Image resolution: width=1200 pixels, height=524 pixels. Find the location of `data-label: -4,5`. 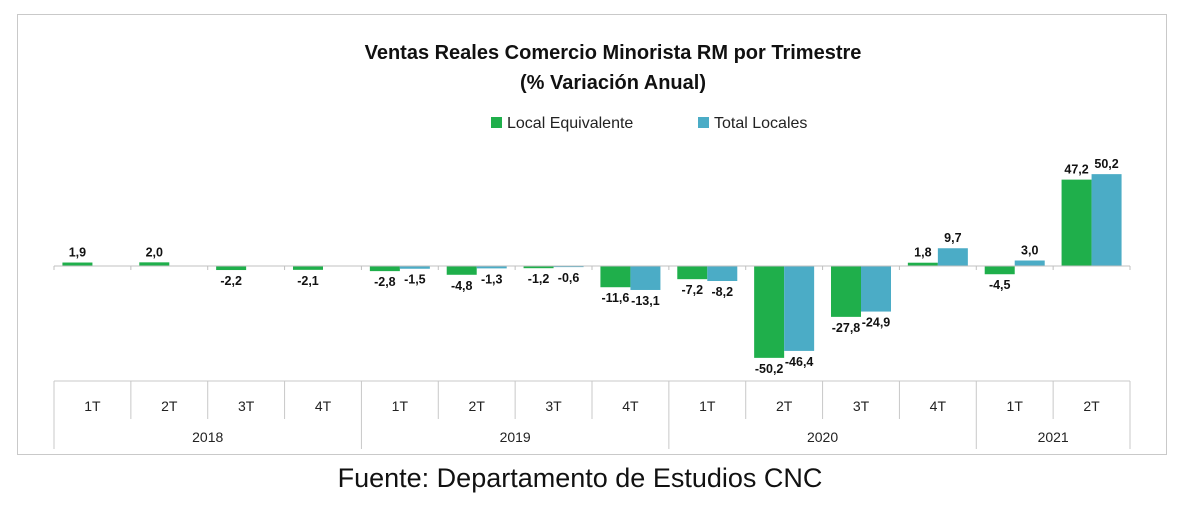

data-label: -4,5 is located at coordinates (1000, 285).